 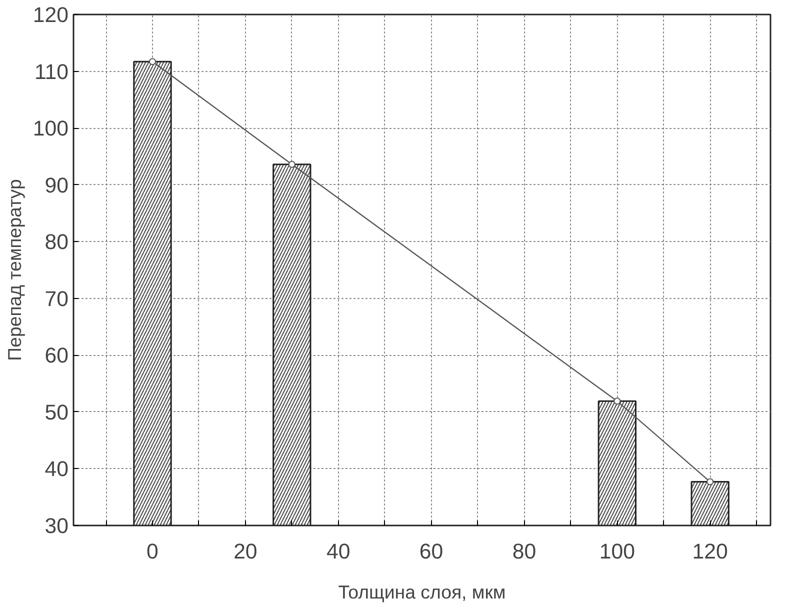 What do you see at coordinates (56, 185) in the screenshot?
I see `y-tick-label: 90` at bounding box center [56, 185].